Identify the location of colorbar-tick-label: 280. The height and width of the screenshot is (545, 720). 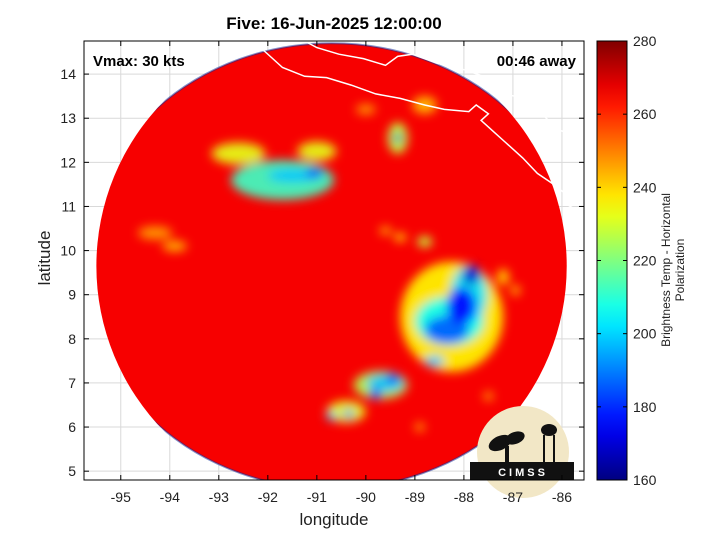
(645, 41).